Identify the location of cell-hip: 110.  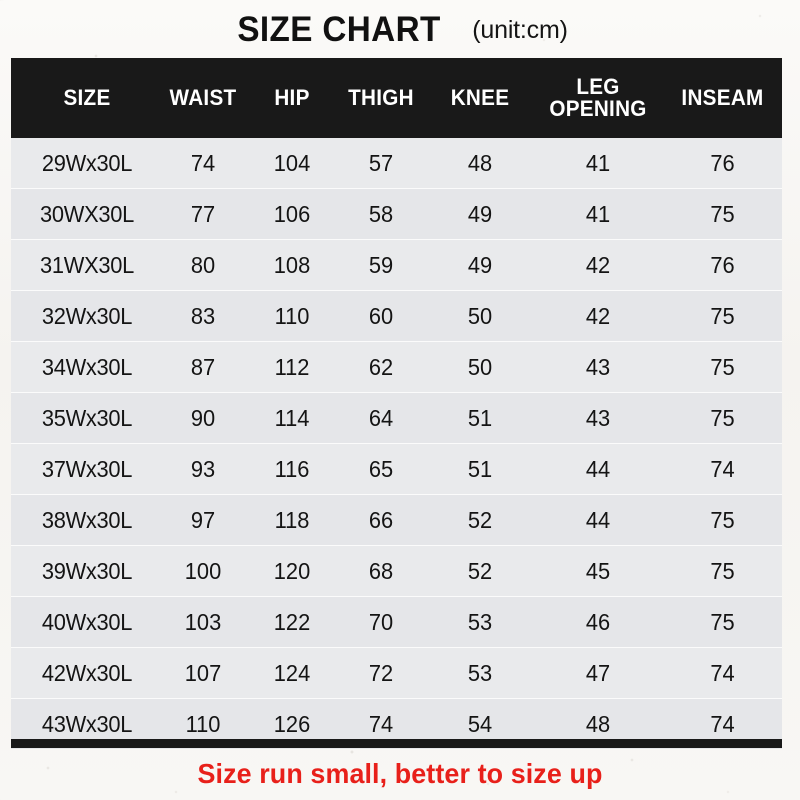
(292, 315).